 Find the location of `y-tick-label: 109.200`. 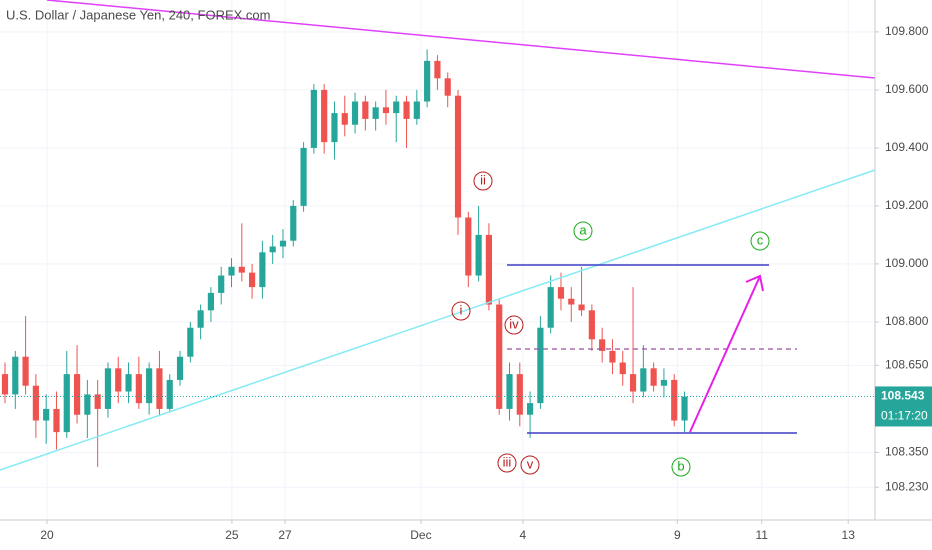

y-tick-label: 109.200 is located at coordinates (907, 205).